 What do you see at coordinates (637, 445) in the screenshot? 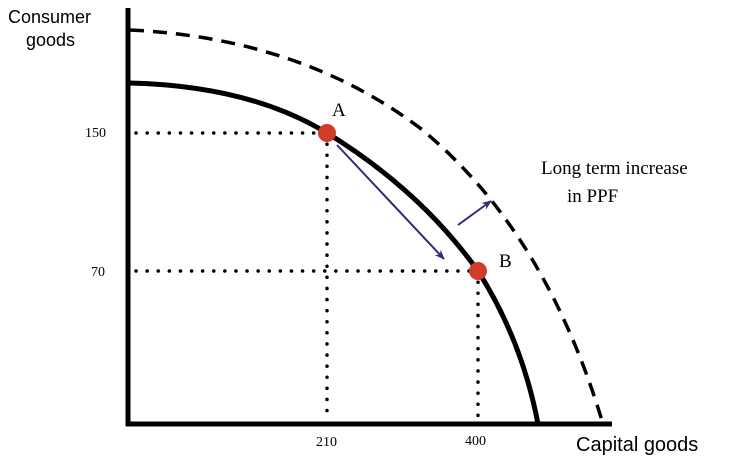
I see `x-axis-label: Capital goods` at bounding box center [637, 445].